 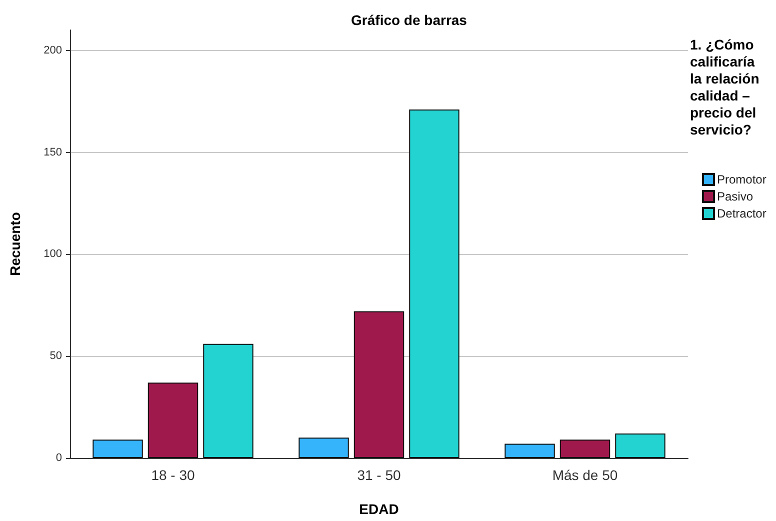 What do you see at coordinates (56, 356) in the screenshot?
I see `y-tick-label: 50` at bounding box center [56, 356].